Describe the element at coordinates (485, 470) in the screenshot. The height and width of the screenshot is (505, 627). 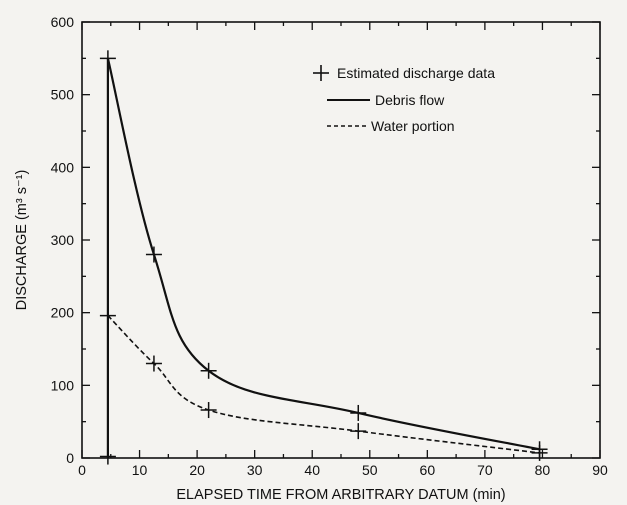
I see `x-tick-label: 70` at that location.